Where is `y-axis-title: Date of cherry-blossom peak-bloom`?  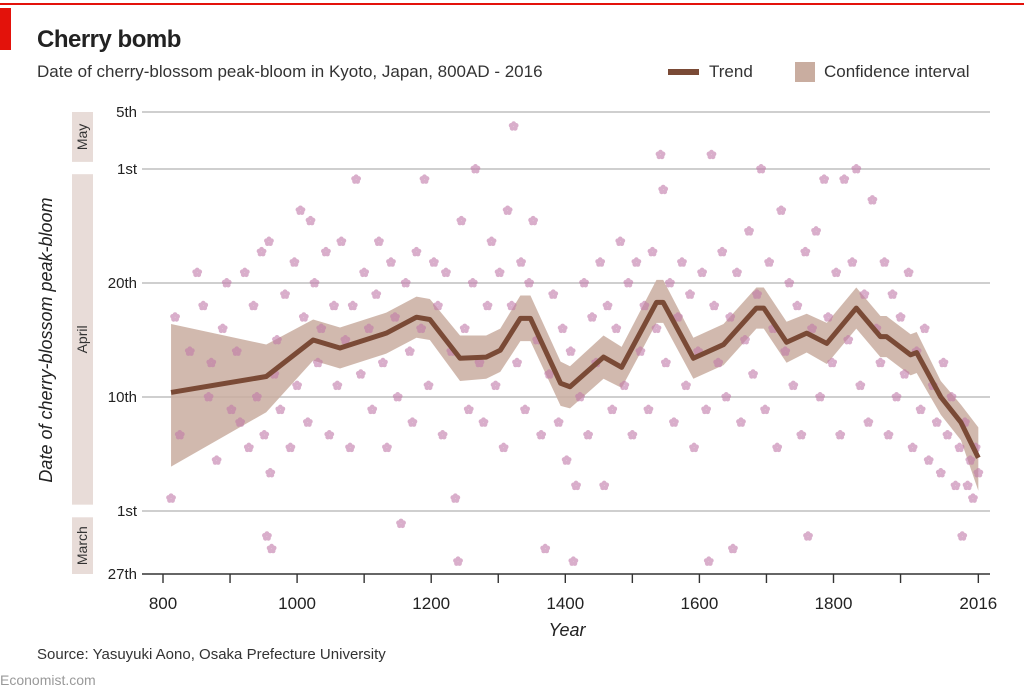 y-axis-title: Date of cherry-blossom peak-bloom is located at coordinates (46, 339).